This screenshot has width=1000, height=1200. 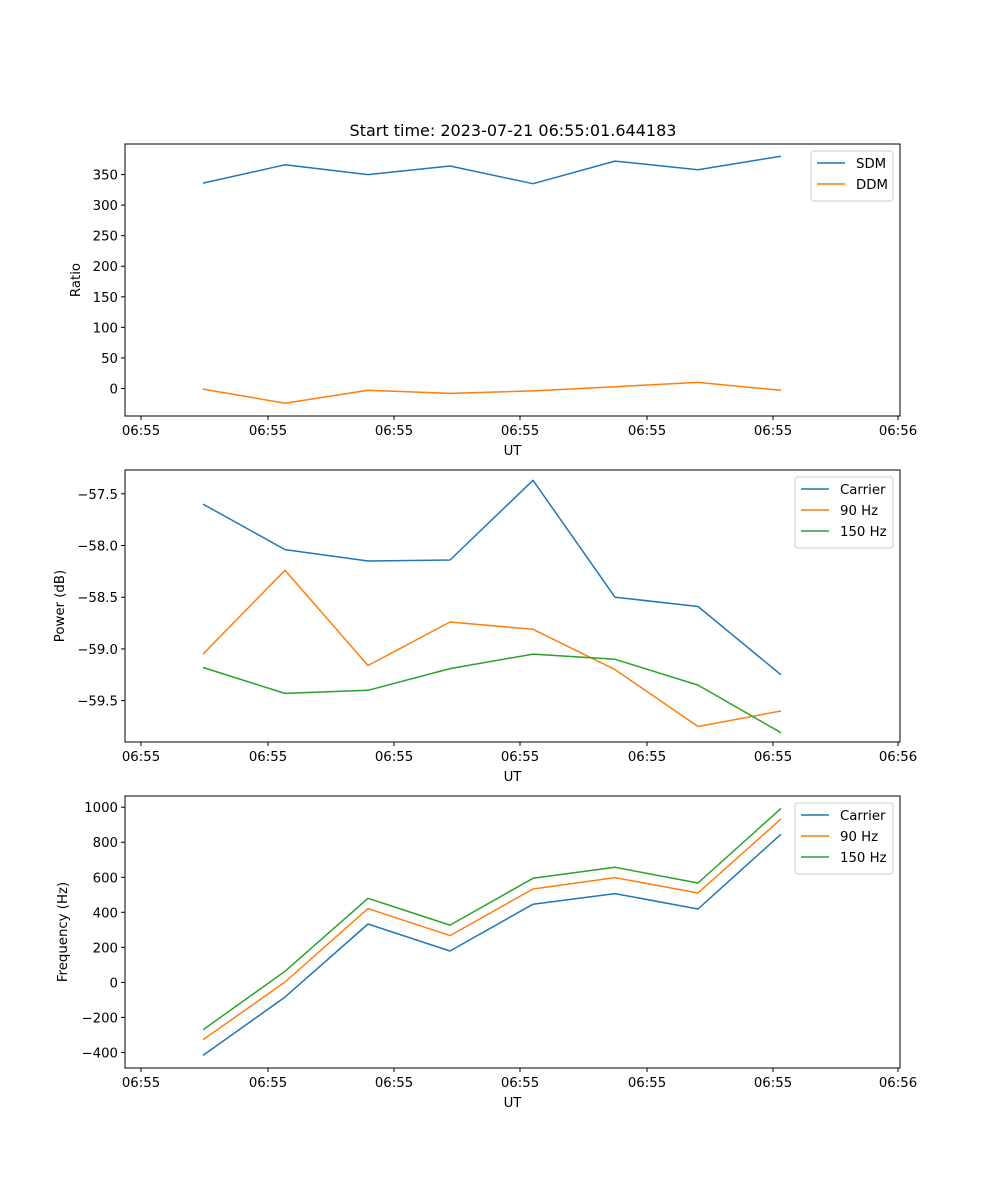 What do you see at coordinates (99, 1018) in the screenshot?
I see `y-tick-label: −200` at bounding box center [99, 1018].